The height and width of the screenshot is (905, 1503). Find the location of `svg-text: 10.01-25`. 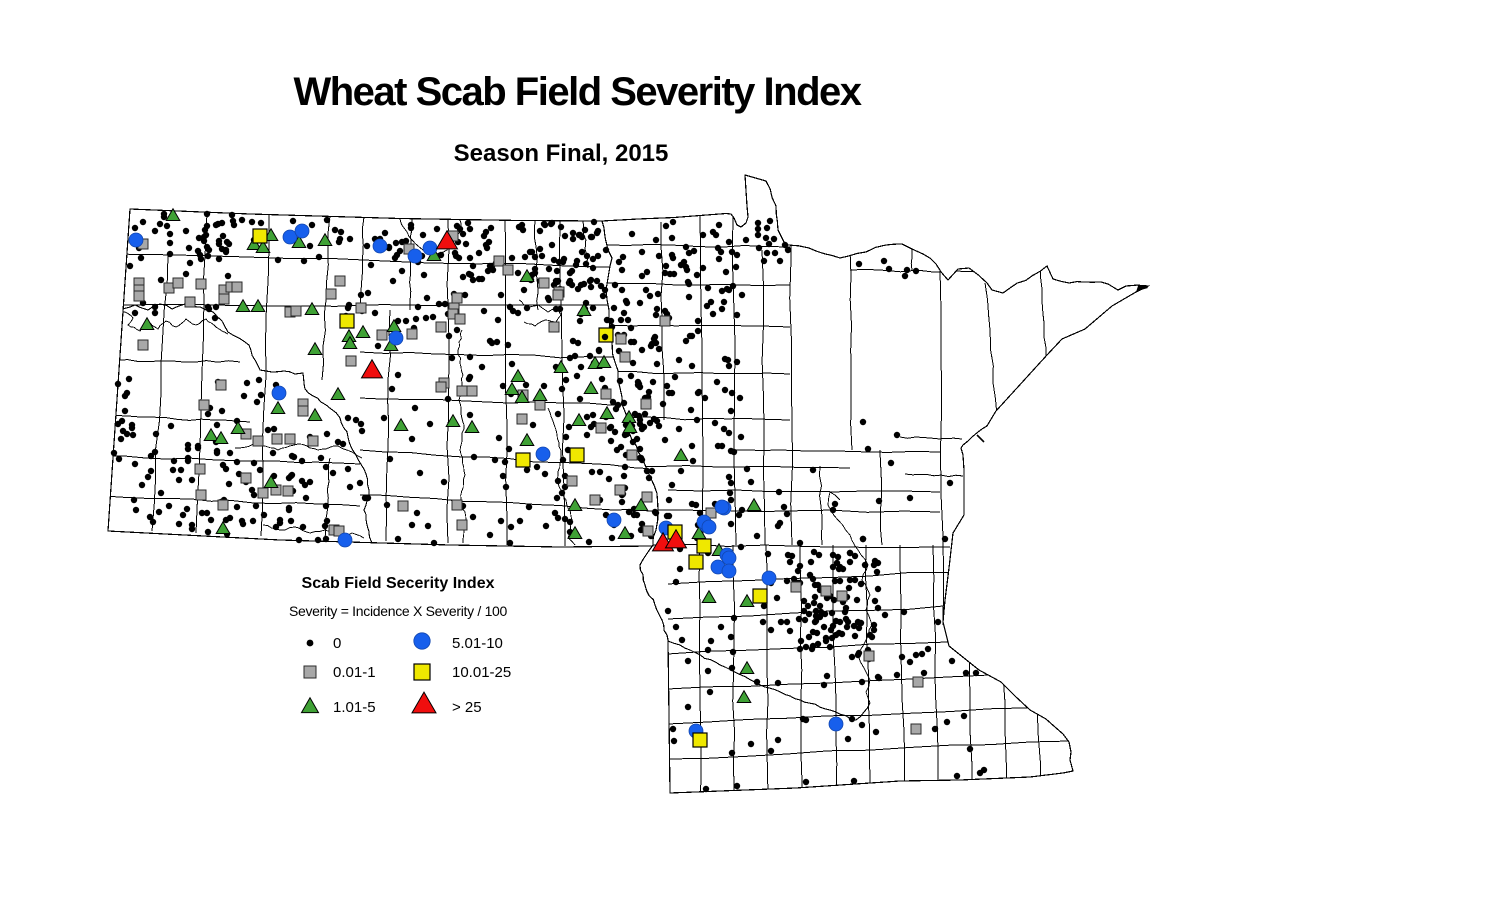

svg-text: 10.01-25 is located at coordinates (481, 672).